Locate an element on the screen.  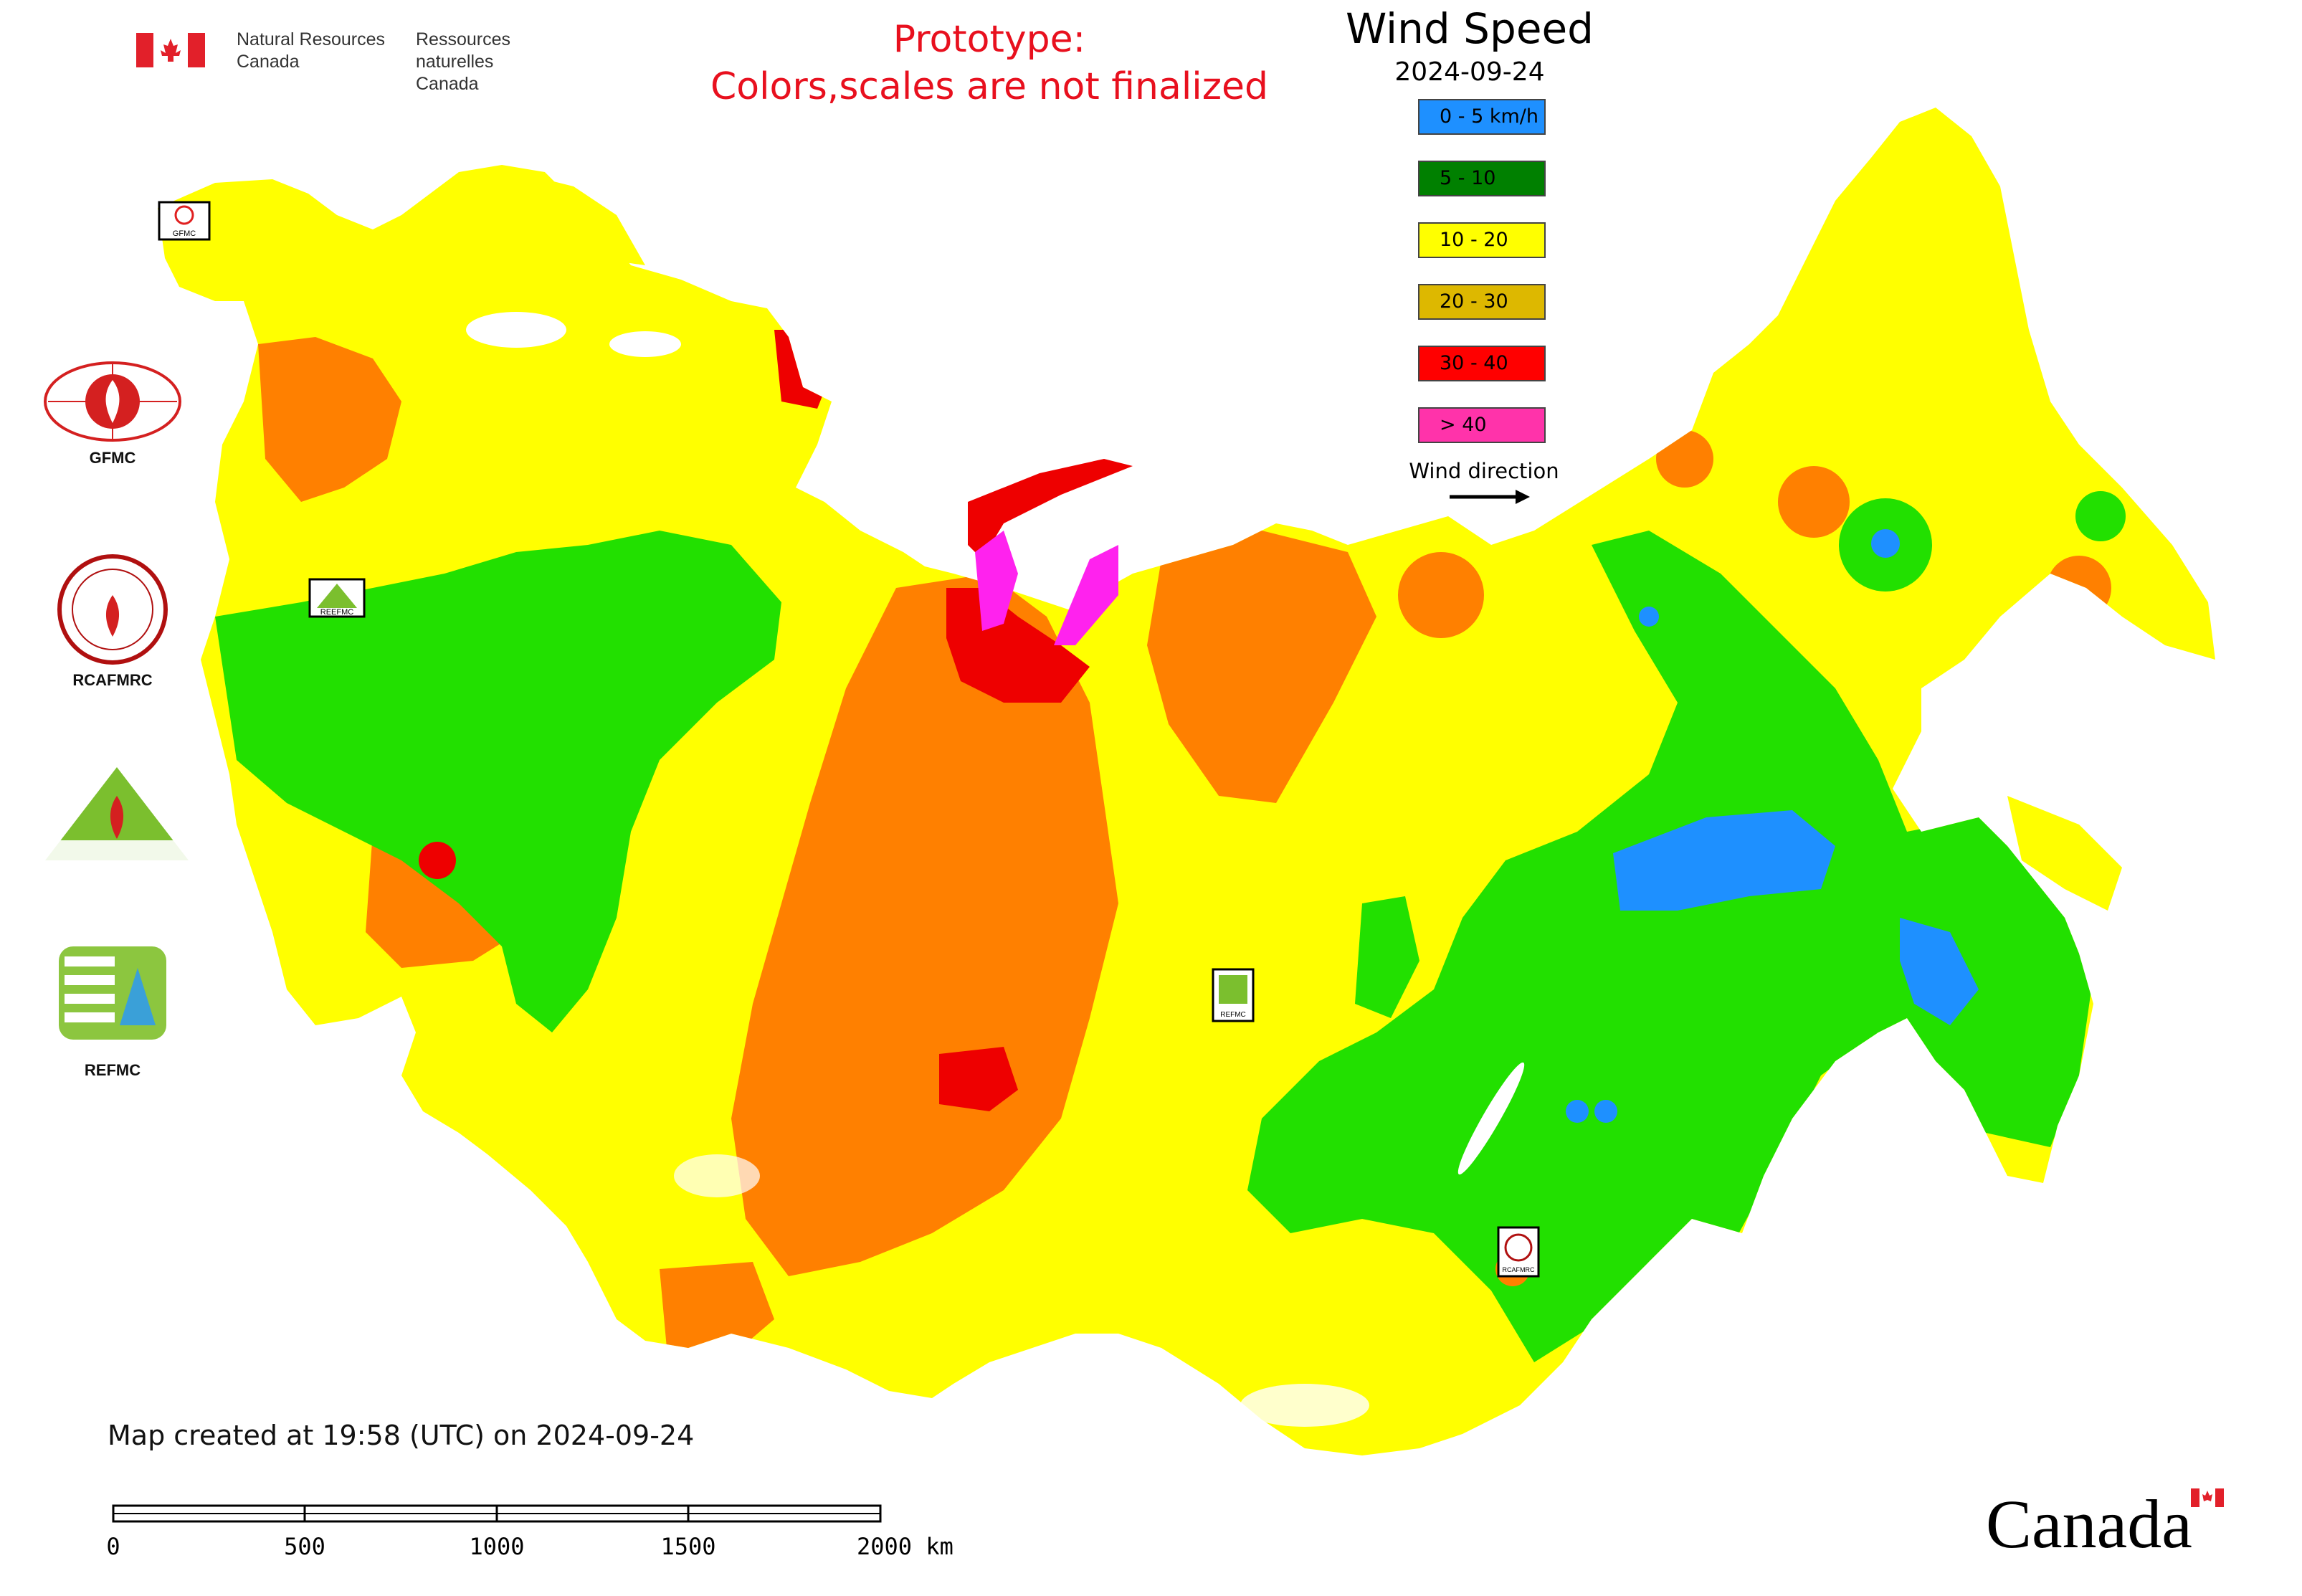
scale-label-500: 500 is located at coordinates (304, 1546).